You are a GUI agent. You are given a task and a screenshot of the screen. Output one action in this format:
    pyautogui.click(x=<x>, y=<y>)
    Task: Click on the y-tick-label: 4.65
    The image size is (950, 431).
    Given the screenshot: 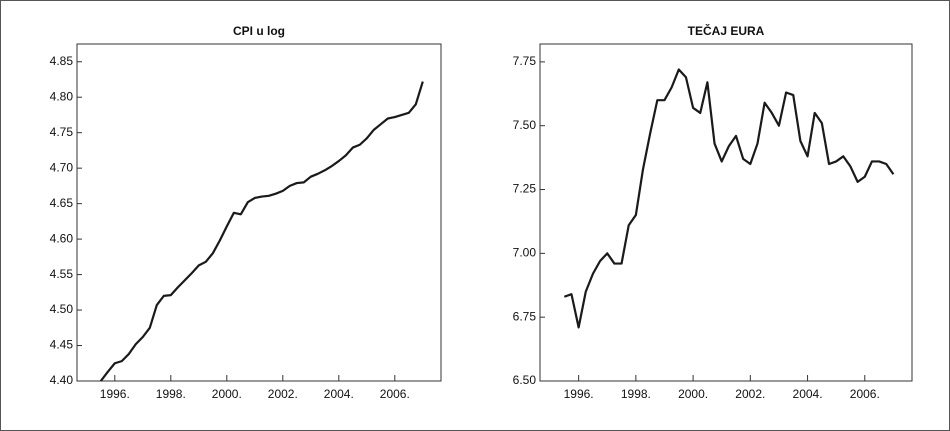 What is the action you would take?
    pyautogui.click(x=62, y=203)
    